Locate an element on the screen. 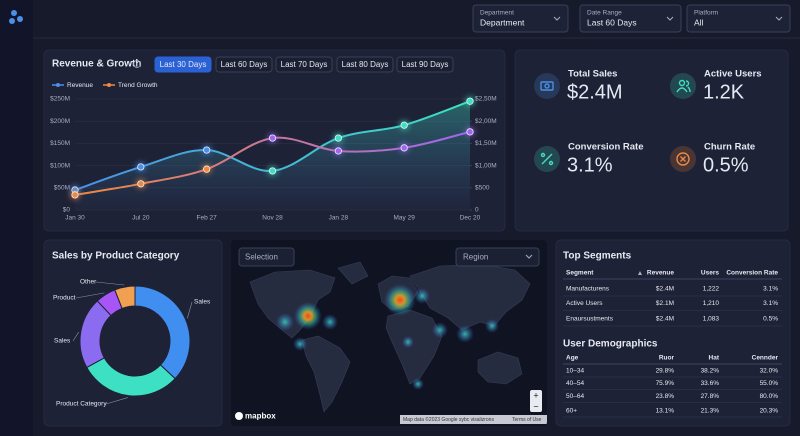  x-tick-label: Nov 28 is located at coordinates (272, 218).